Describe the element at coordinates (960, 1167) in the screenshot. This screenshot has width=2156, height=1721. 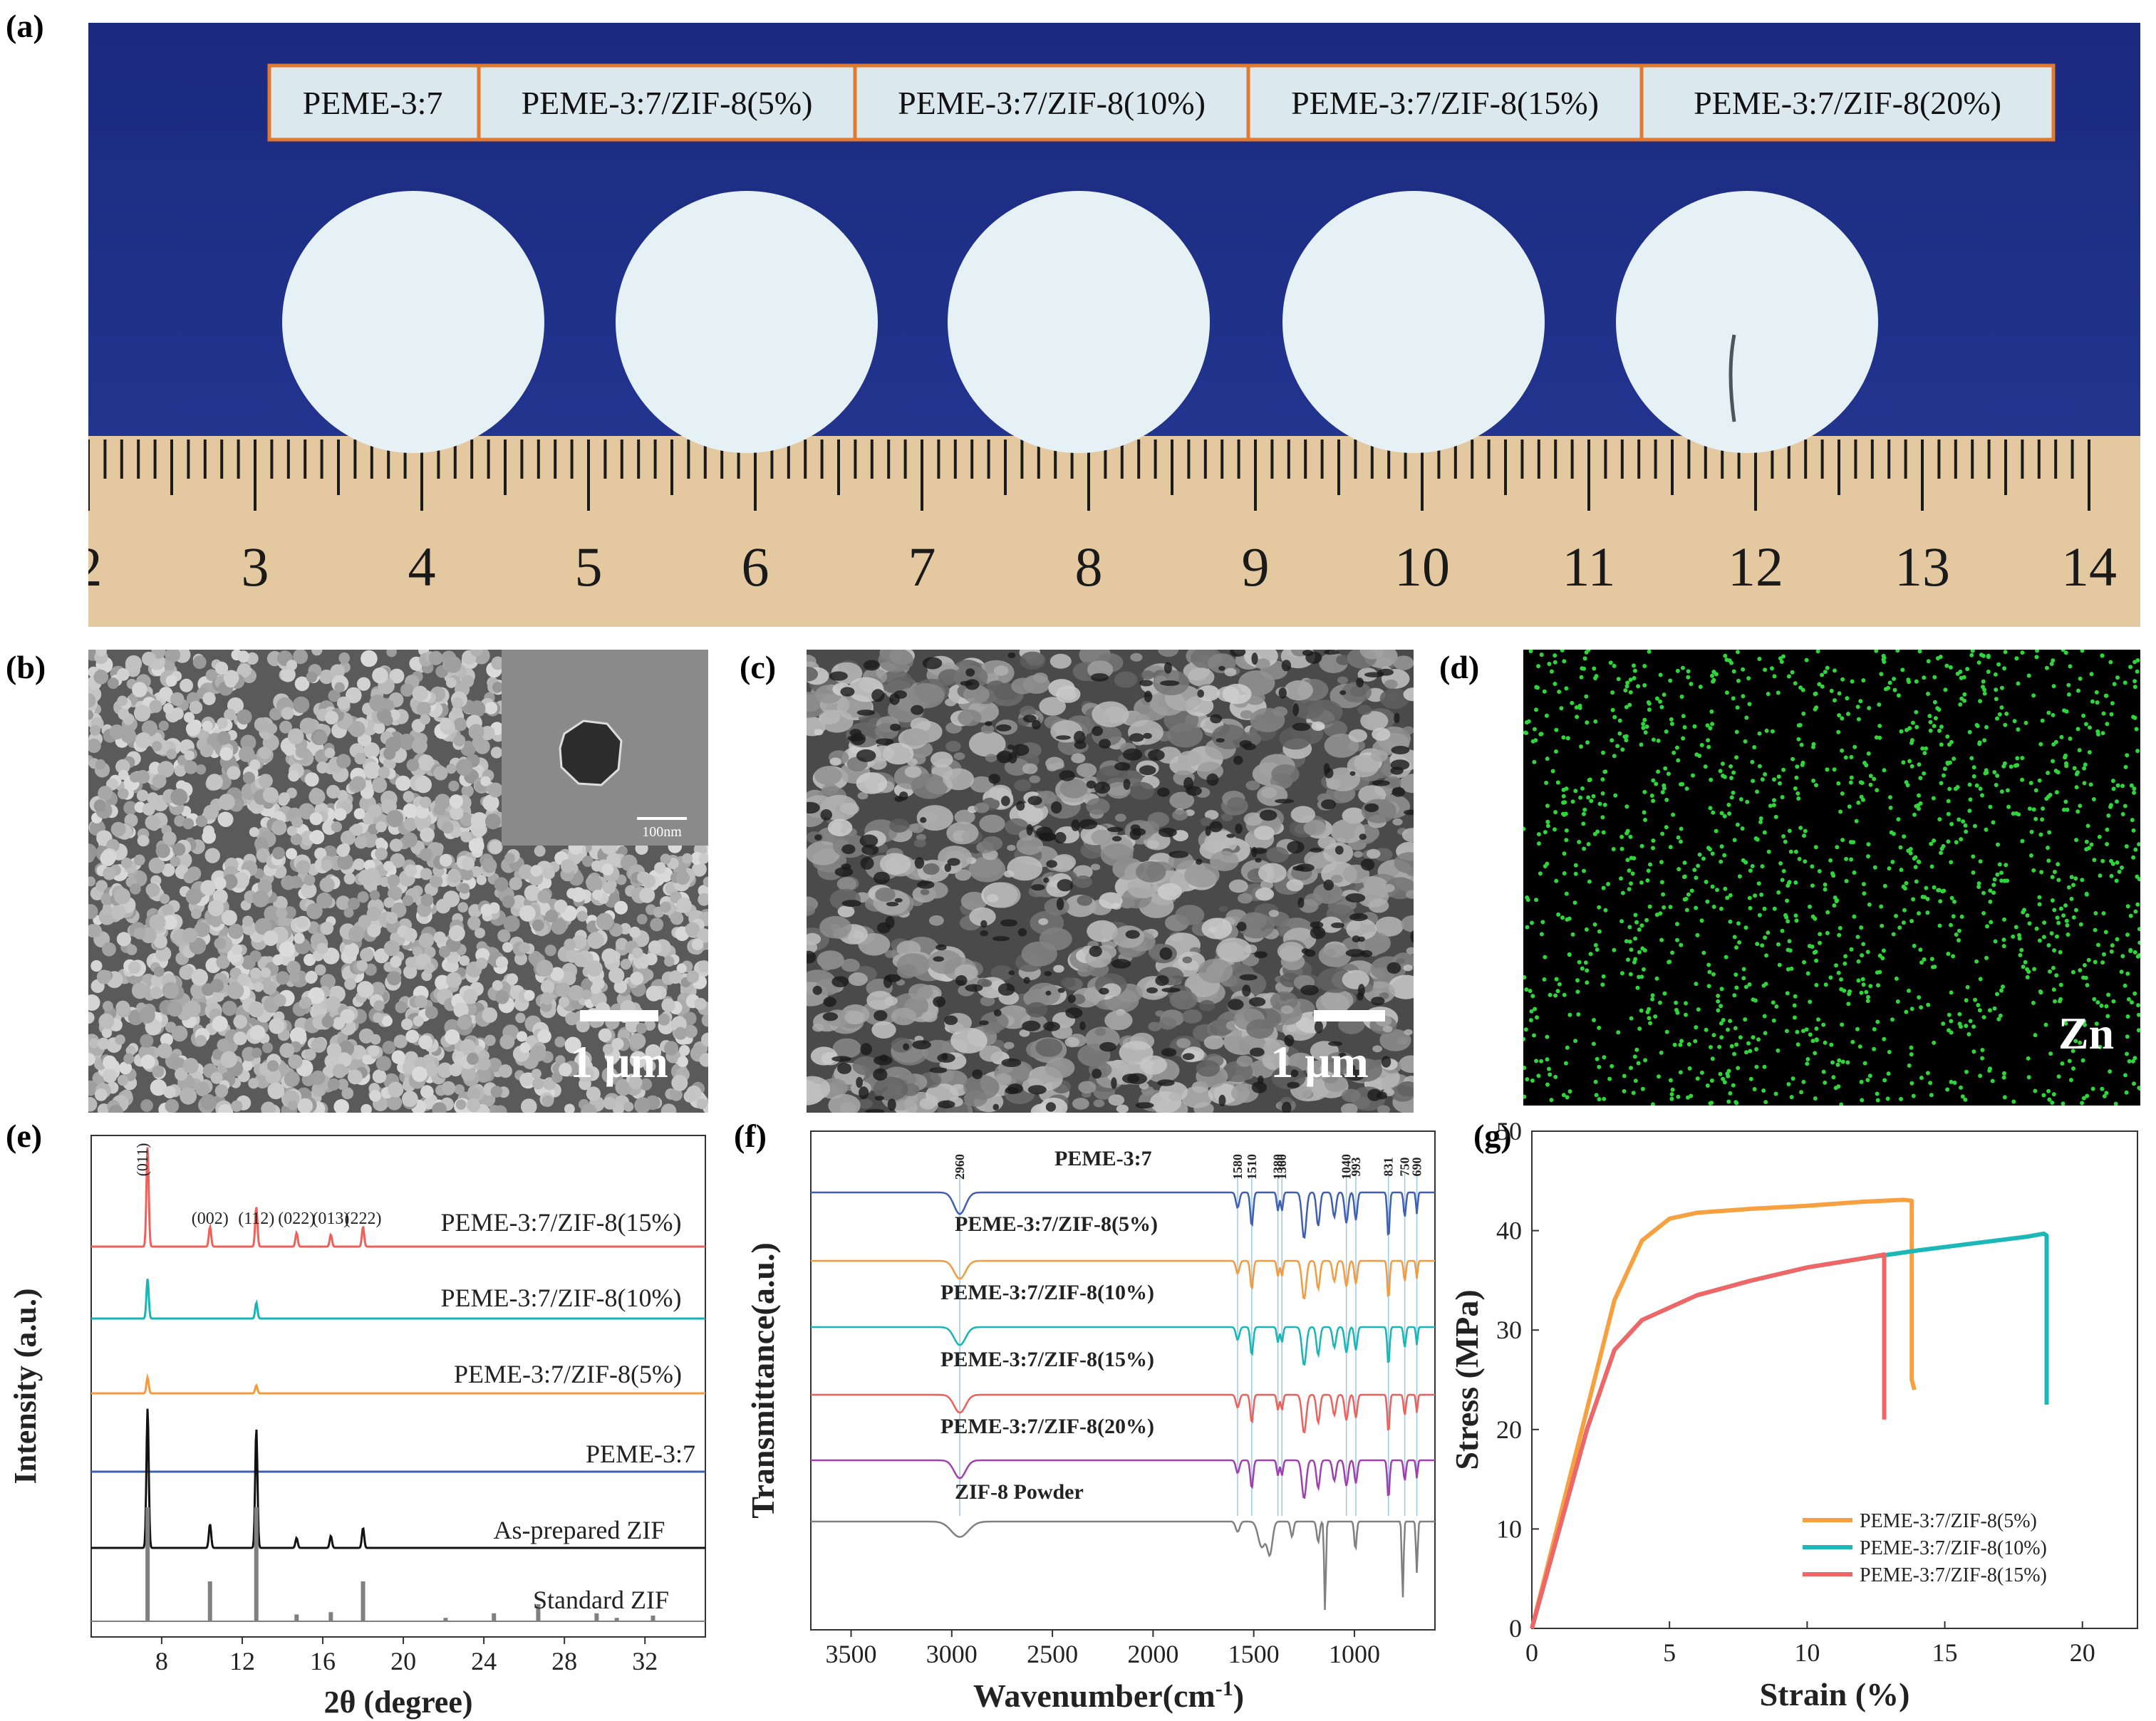
I see `ftir-peak-label: 2960` at that location.